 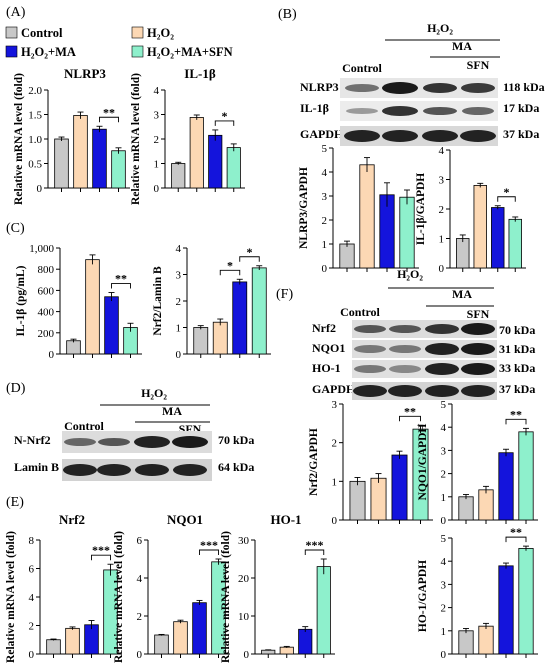 I want to click on blot-f-row-size: 37 kDa, so click(x=517, y=389).